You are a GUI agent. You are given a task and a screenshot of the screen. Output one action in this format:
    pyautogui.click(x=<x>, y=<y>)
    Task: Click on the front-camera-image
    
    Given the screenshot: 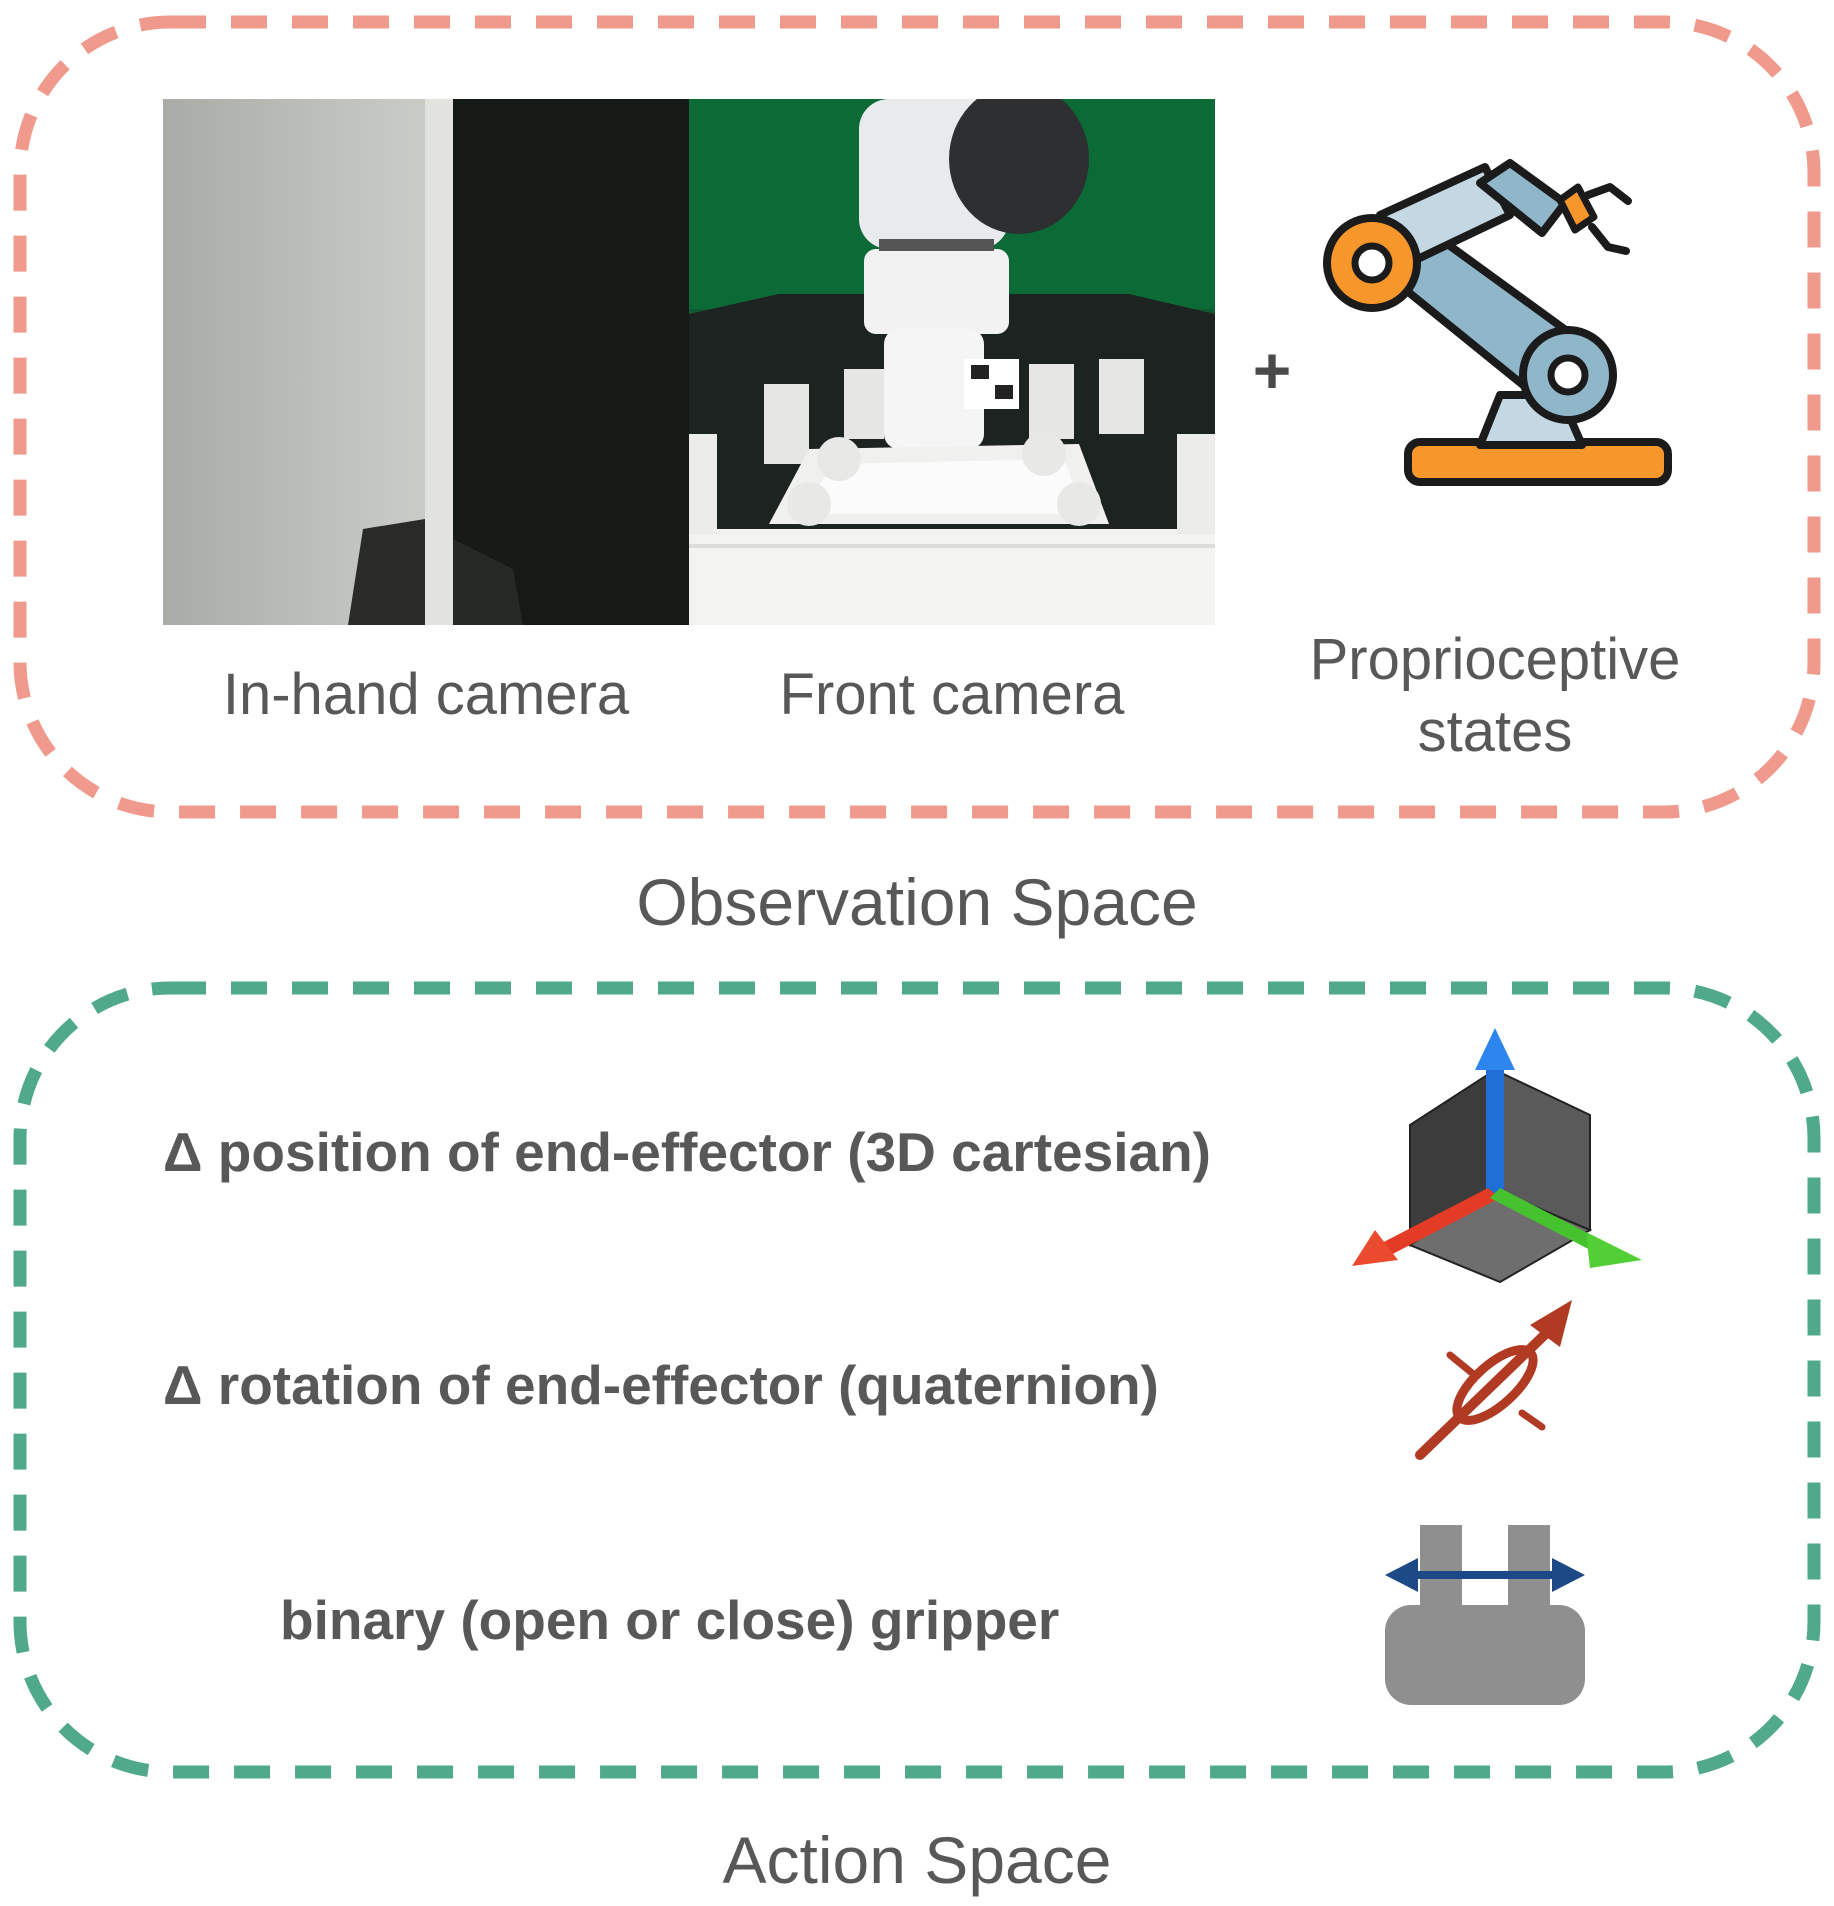 What is the action you would take?
    pyautogui.click(x=952, y=362)
    